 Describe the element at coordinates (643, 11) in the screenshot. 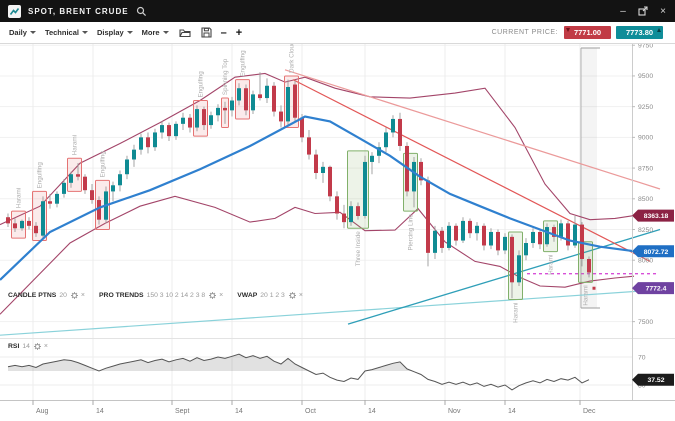

I see `popout-window-button` at that location.